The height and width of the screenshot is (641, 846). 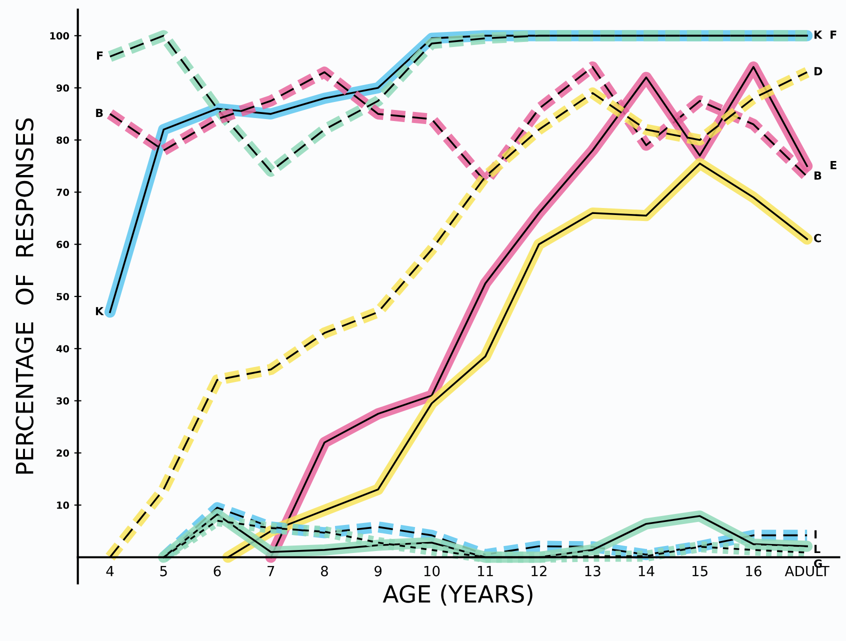 What do you see at coordinates (457, 595) in the screenshot?
I see `x-axis-title: AGE (YEARS)` at bounding box center [457, 595].